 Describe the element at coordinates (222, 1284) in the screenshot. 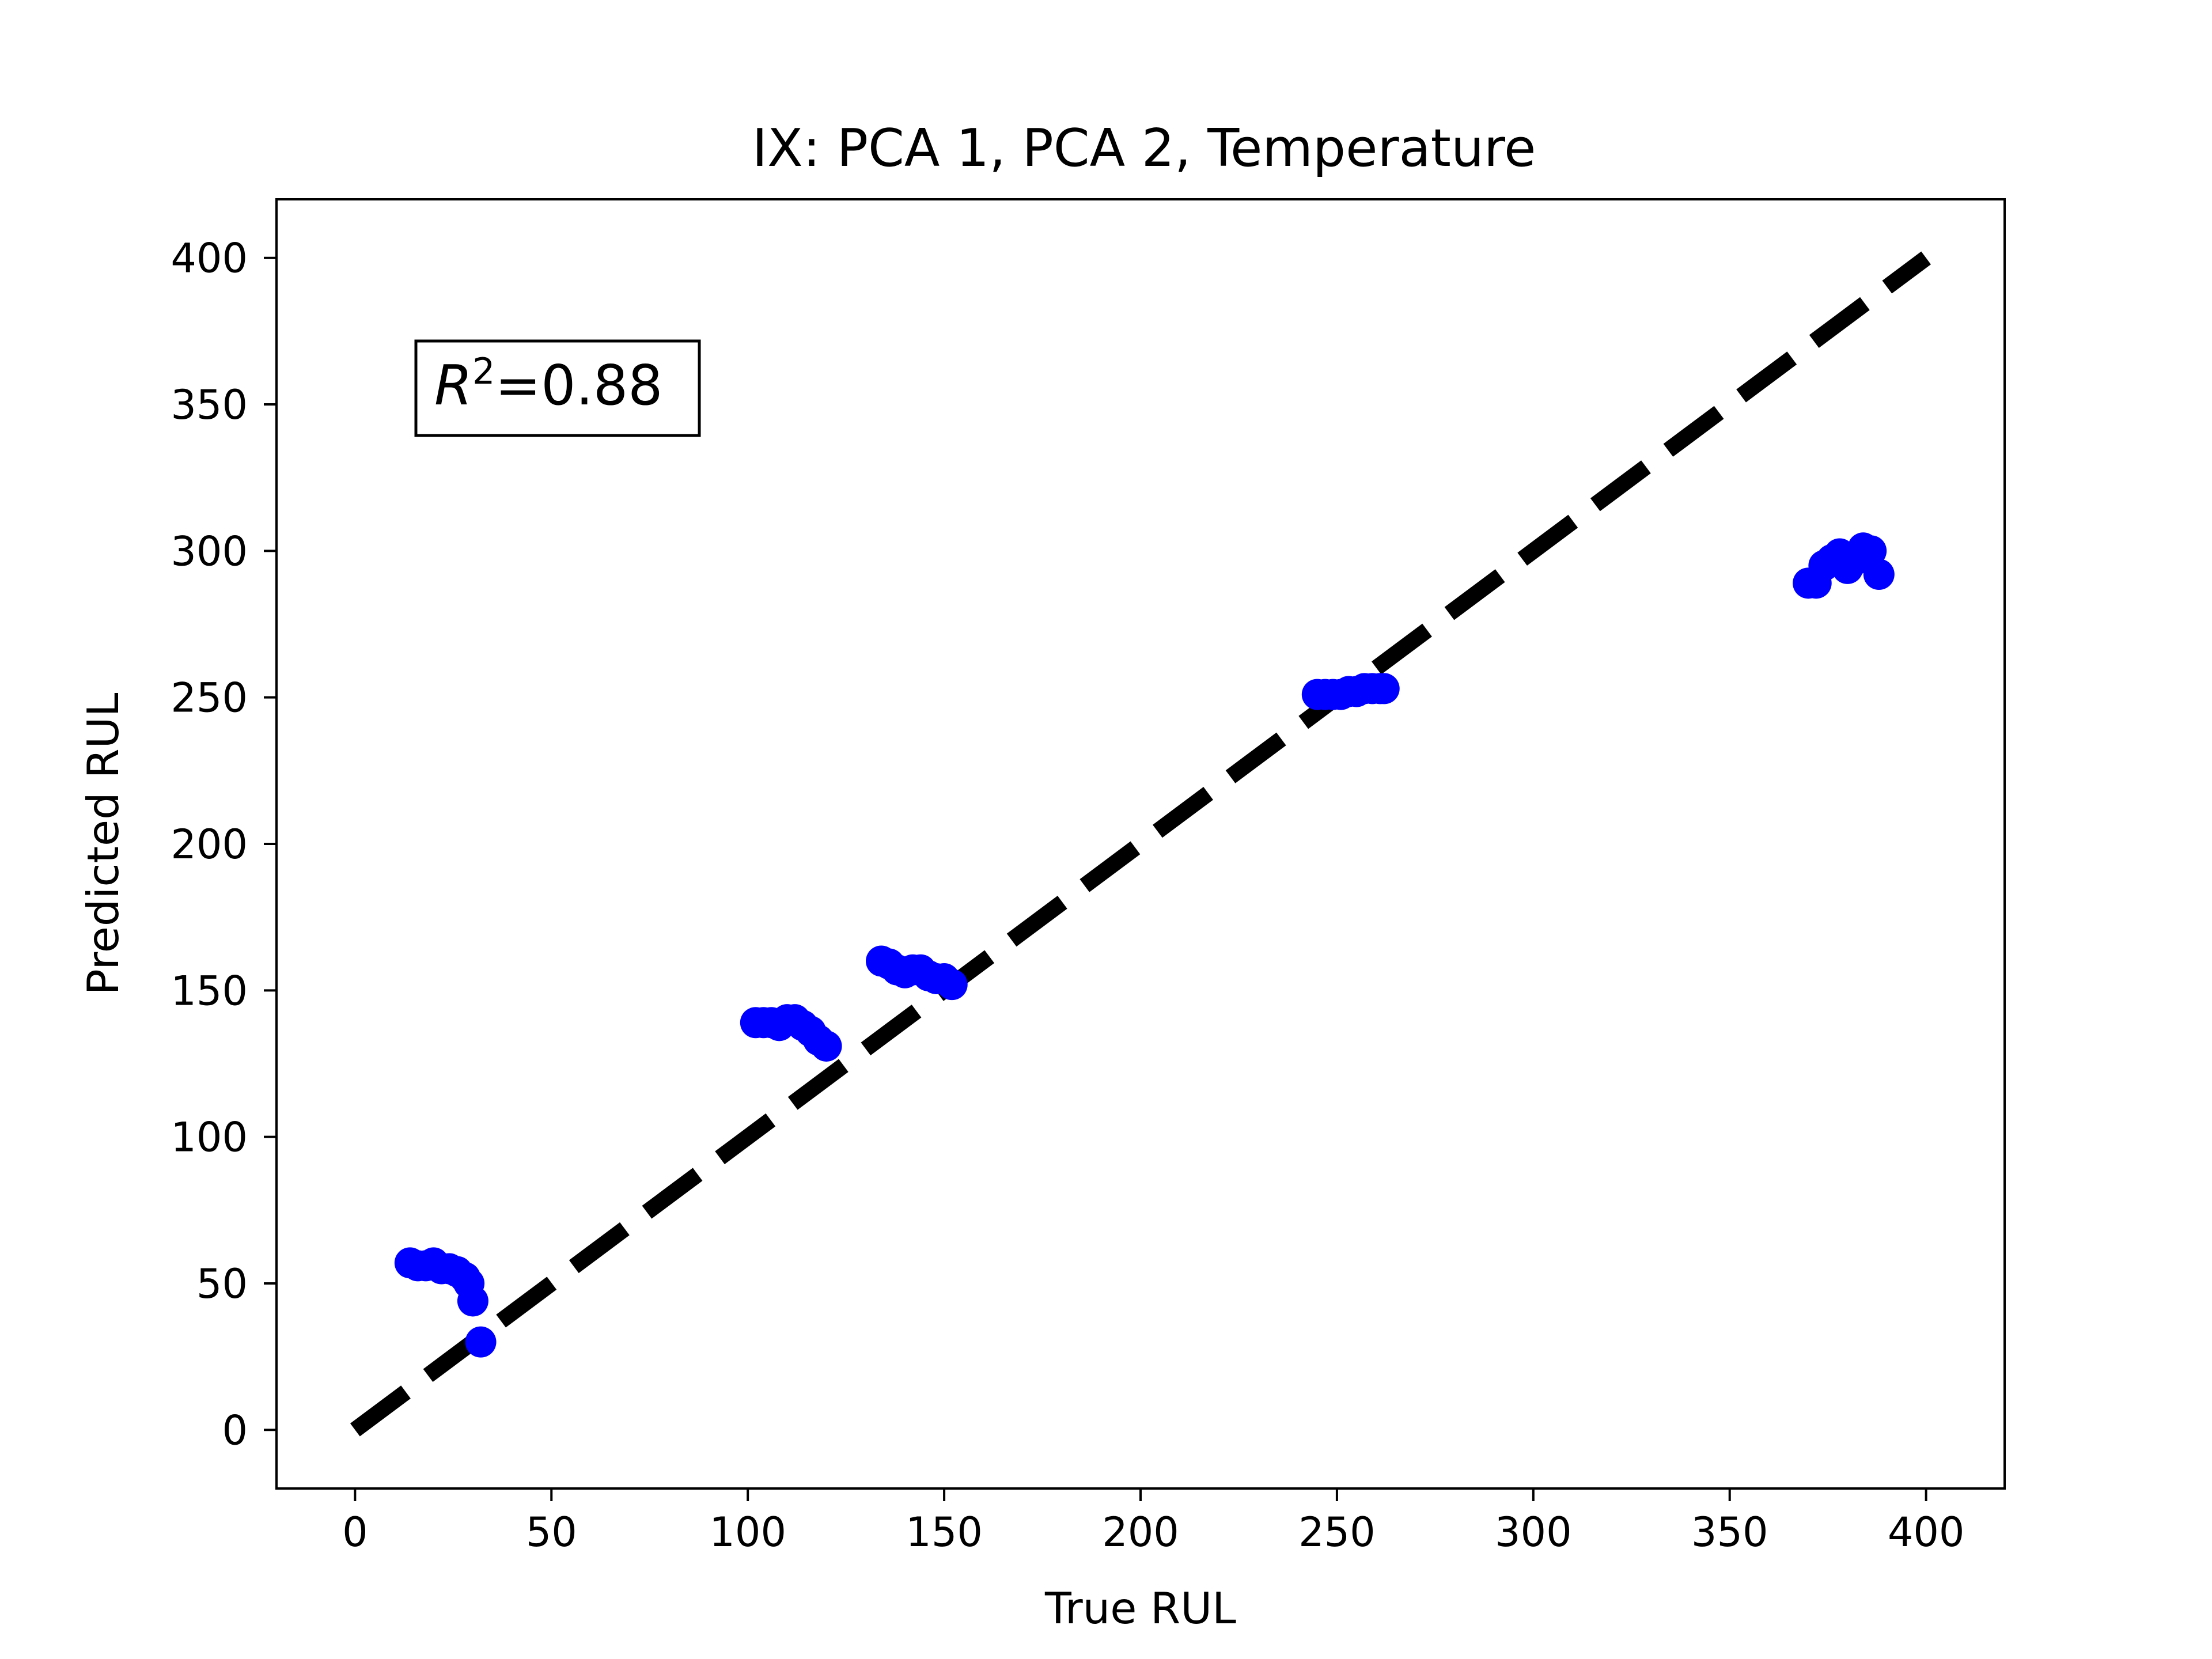

I see `y-tick-label: 50` at that location.